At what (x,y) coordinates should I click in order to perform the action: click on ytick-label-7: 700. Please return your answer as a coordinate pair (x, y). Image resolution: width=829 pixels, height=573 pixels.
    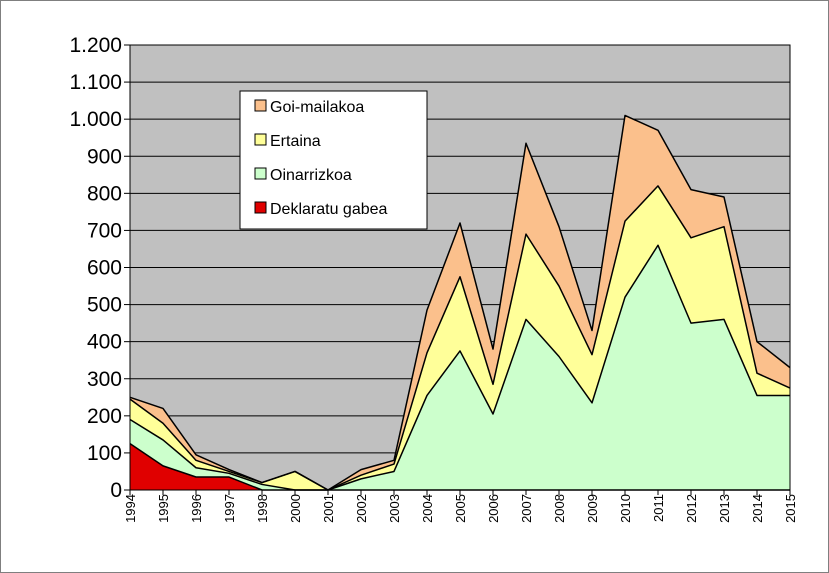
    Looking at the image, I should click on (104, 230).